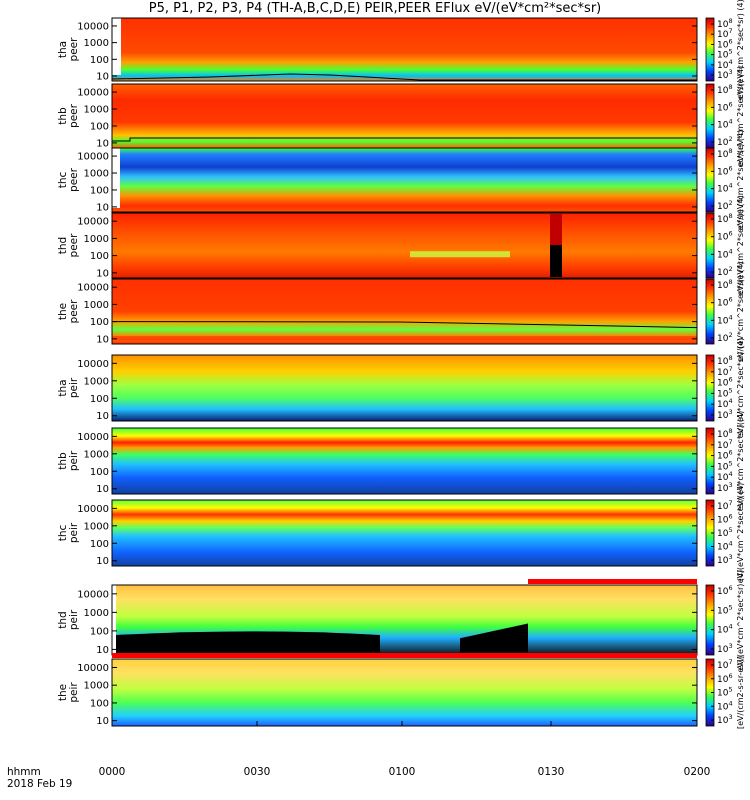 The height and width of the screenshot is (800, 750). I want to click on x-tick-label: 0200, so click(697, 772).